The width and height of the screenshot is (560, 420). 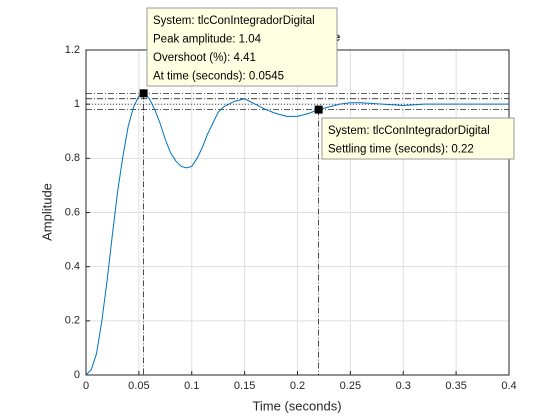 I want to click on y-tick-label: 0.4, so click(x=72, y=267).